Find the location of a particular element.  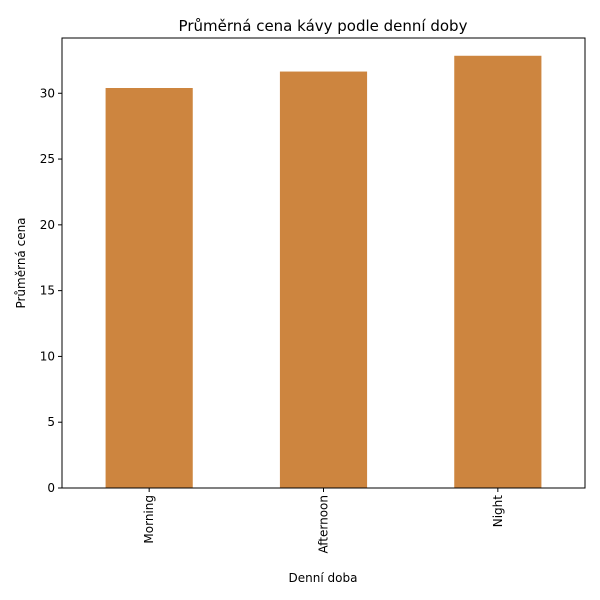

y-tick-label: 20 is located at coordinates (47, 225).